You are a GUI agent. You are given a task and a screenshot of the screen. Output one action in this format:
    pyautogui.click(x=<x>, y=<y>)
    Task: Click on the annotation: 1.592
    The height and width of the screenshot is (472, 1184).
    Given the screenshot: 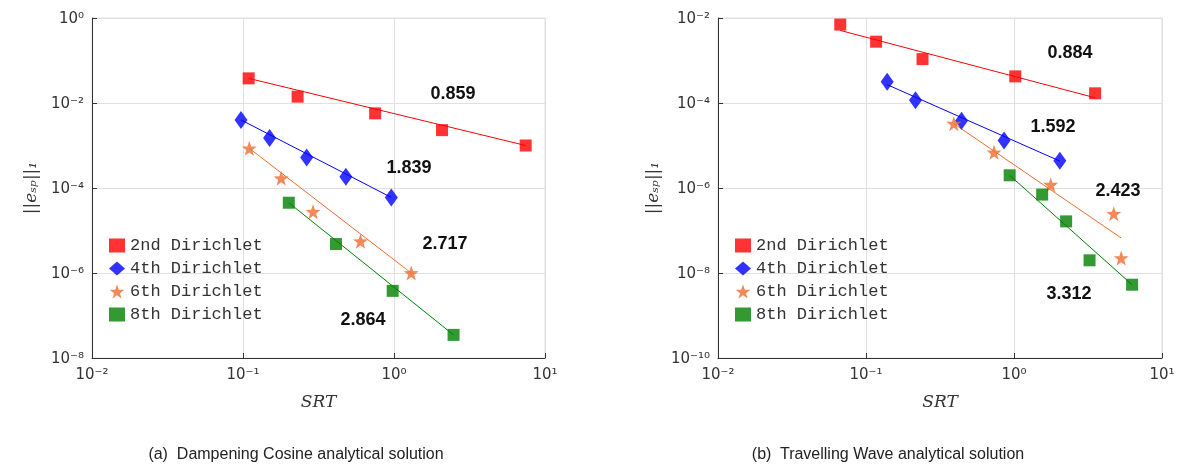 What is the action you would take?
    pyautogui.click(x=1053, y=126)
    